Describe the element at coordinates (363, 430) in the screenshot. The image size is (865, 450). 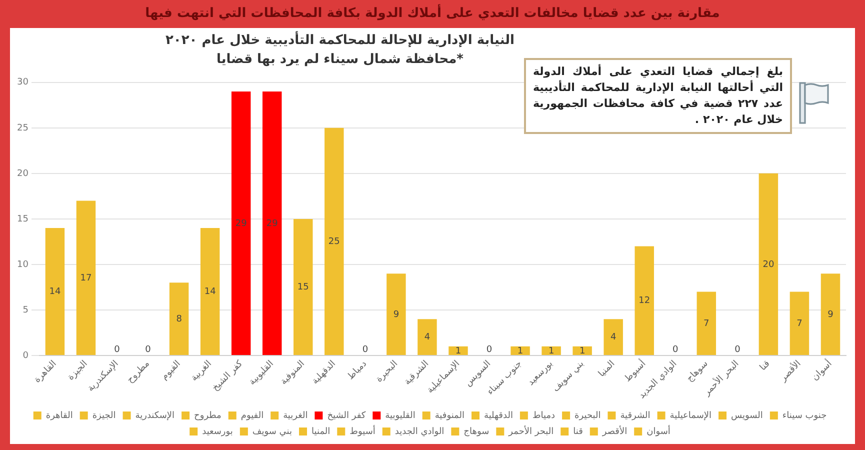
I see `legend-label: أسيوط` at that location.